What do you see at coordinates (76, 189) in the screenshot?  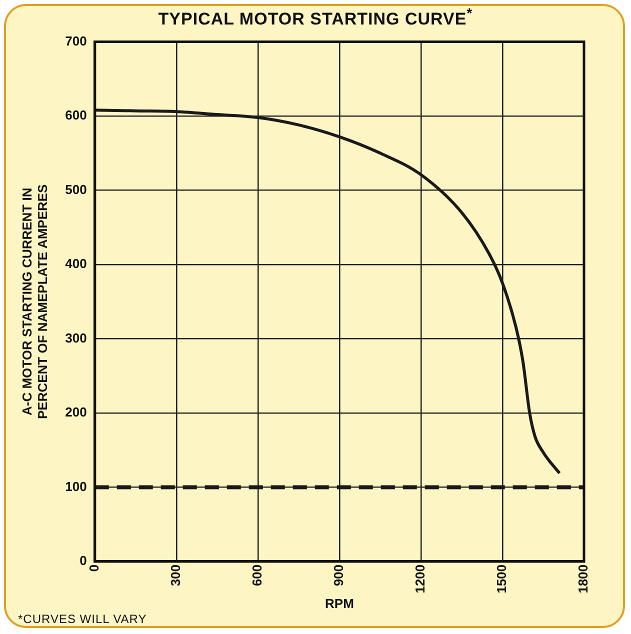 I see `y-tick-label: 500` at bounding box center [76, 189].